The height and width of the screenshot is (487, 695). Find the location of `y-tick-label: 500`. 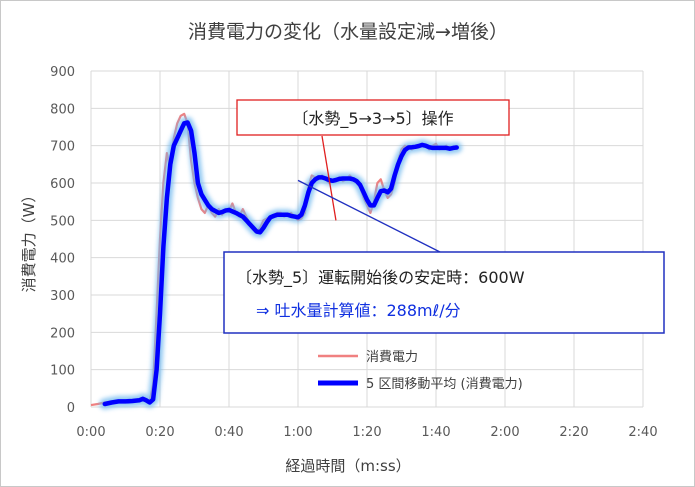

y-tick-label: 500 is located at coordinates (62, 221).